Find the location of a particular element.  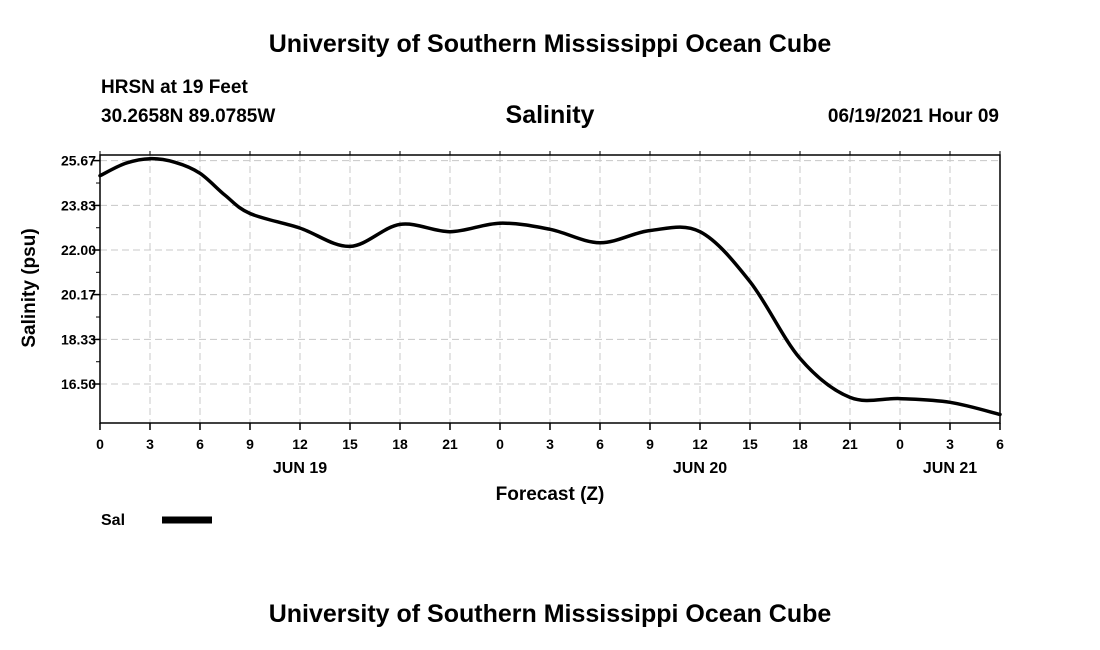

date-label: JUN 19 is located at coordinates (300, 468).